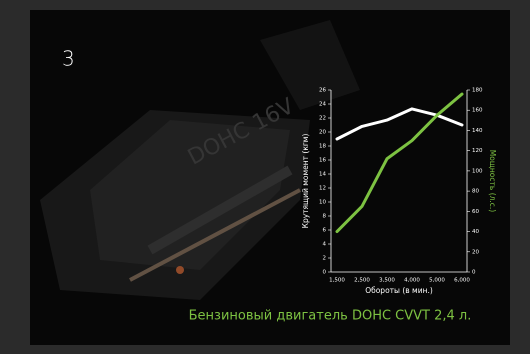 The image size is (530, 354). What do you see at coordinates (325, 245) in the screenshot?
I see `y-tick-label: 4` at bounding box center [325, 245].